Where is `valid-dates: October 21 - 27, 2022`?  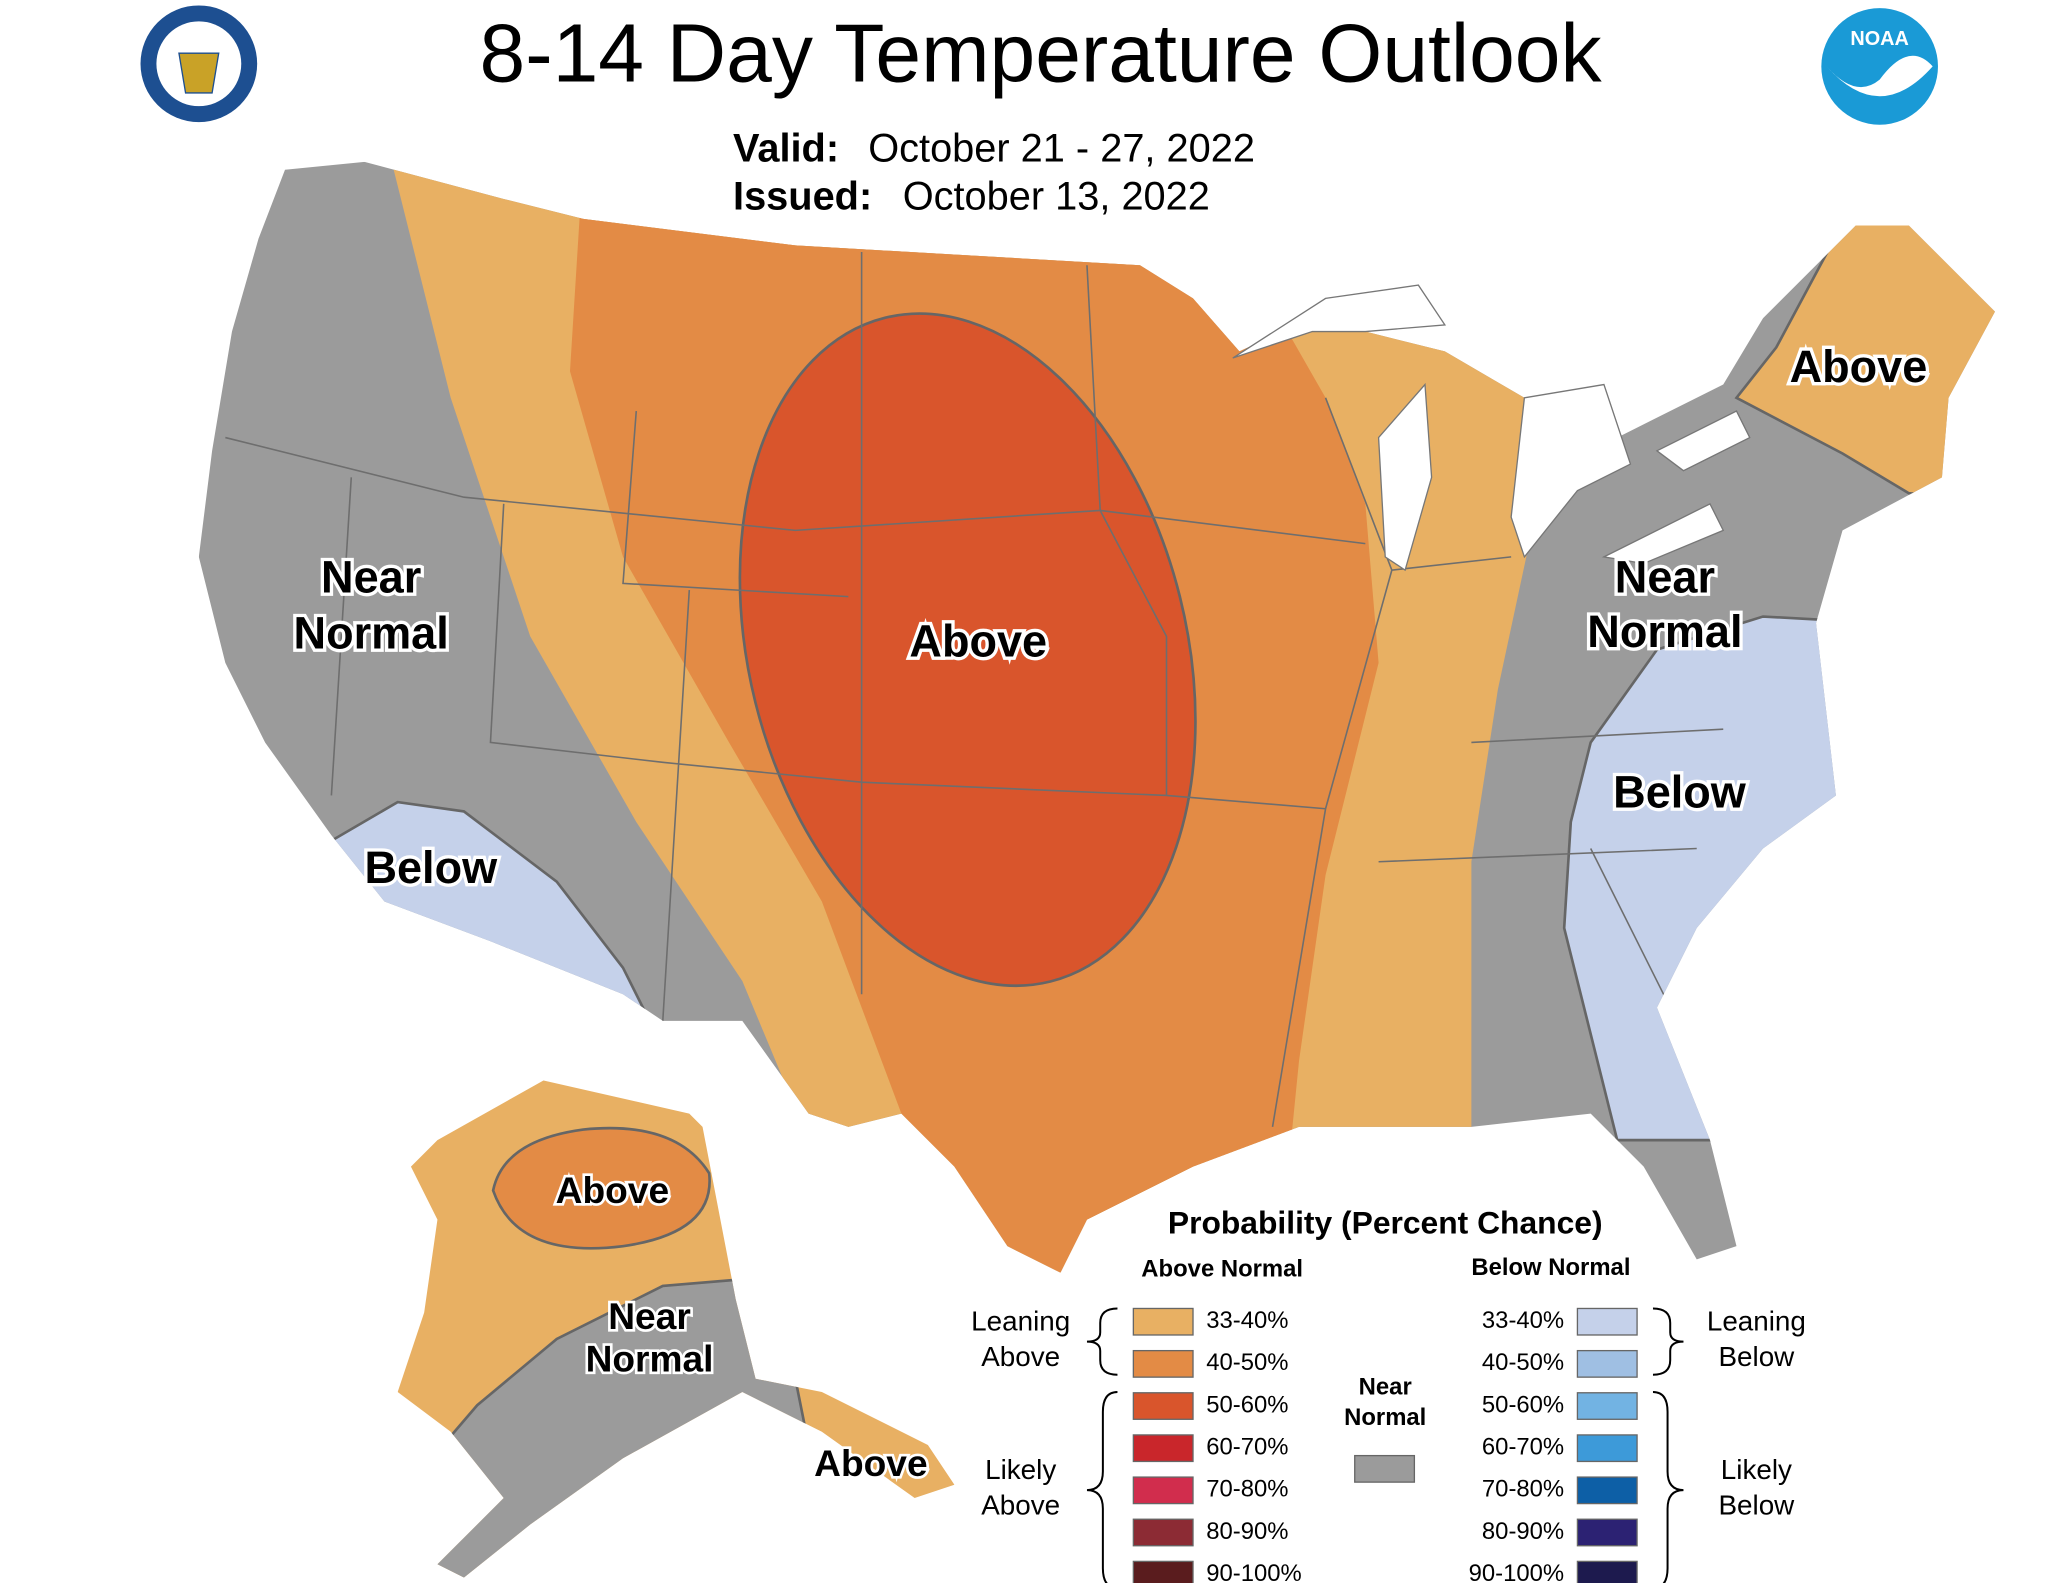
valid-dates: October 21 - 27, 2022 is located at coordinates (1061, 149).